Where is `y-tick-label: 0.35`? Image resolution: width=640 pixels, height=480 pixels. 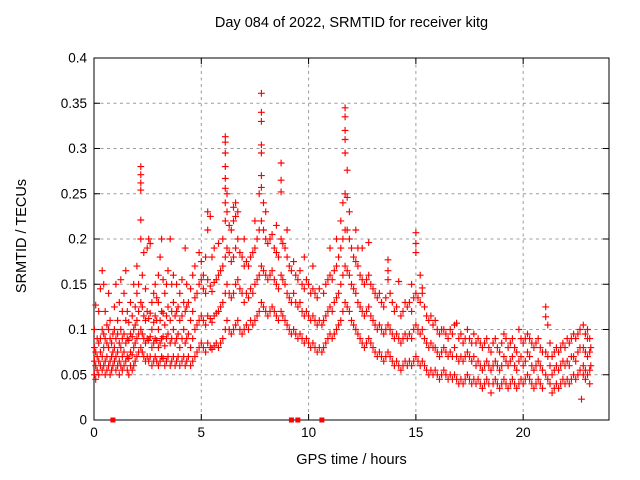 y-tick-label: 0.35 is located at coordinates (74, 103).